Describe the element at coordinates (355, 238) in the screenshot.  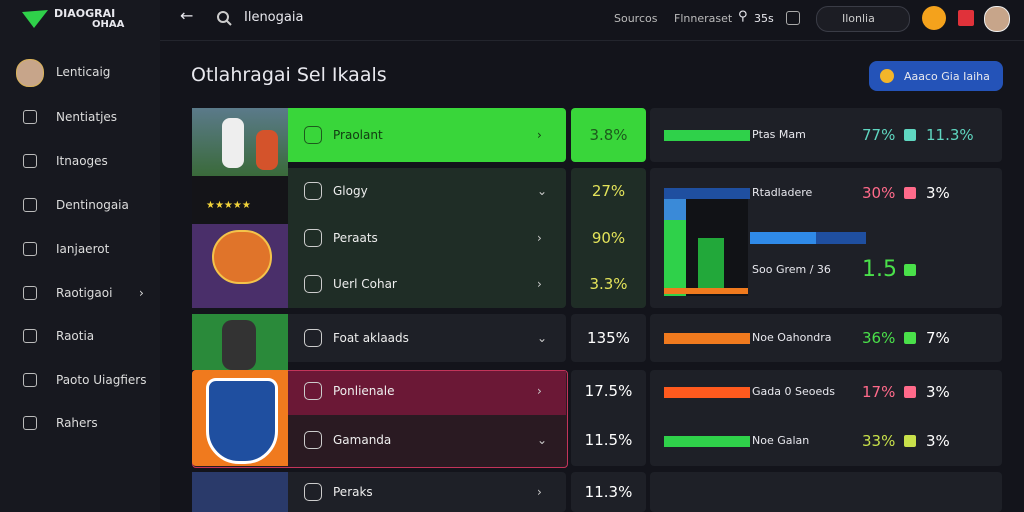
I see `row-label: Peraats` at that location.